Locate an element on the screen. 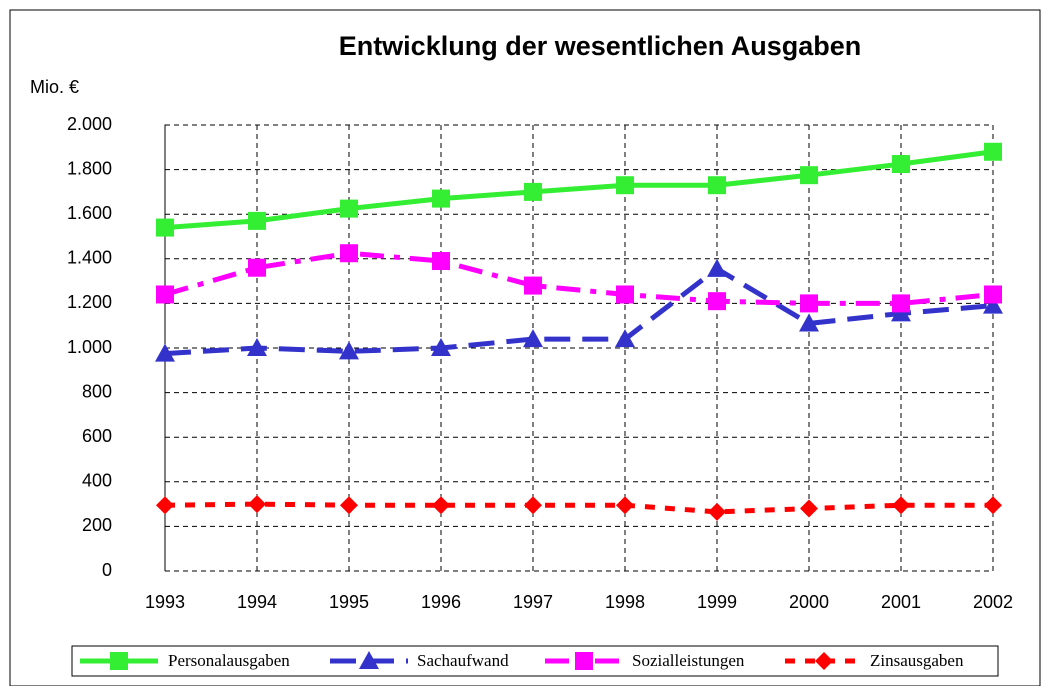 The height and width of the screenshot is (686, 1049). y-tick-label: 1.400 is located at coordinates (89, 258).